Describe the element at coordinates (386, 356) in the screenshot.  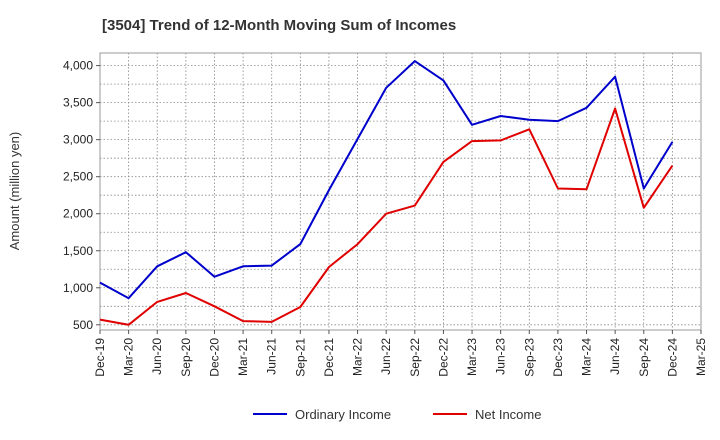
I see `x-tick-label: Jun-22` at that location.